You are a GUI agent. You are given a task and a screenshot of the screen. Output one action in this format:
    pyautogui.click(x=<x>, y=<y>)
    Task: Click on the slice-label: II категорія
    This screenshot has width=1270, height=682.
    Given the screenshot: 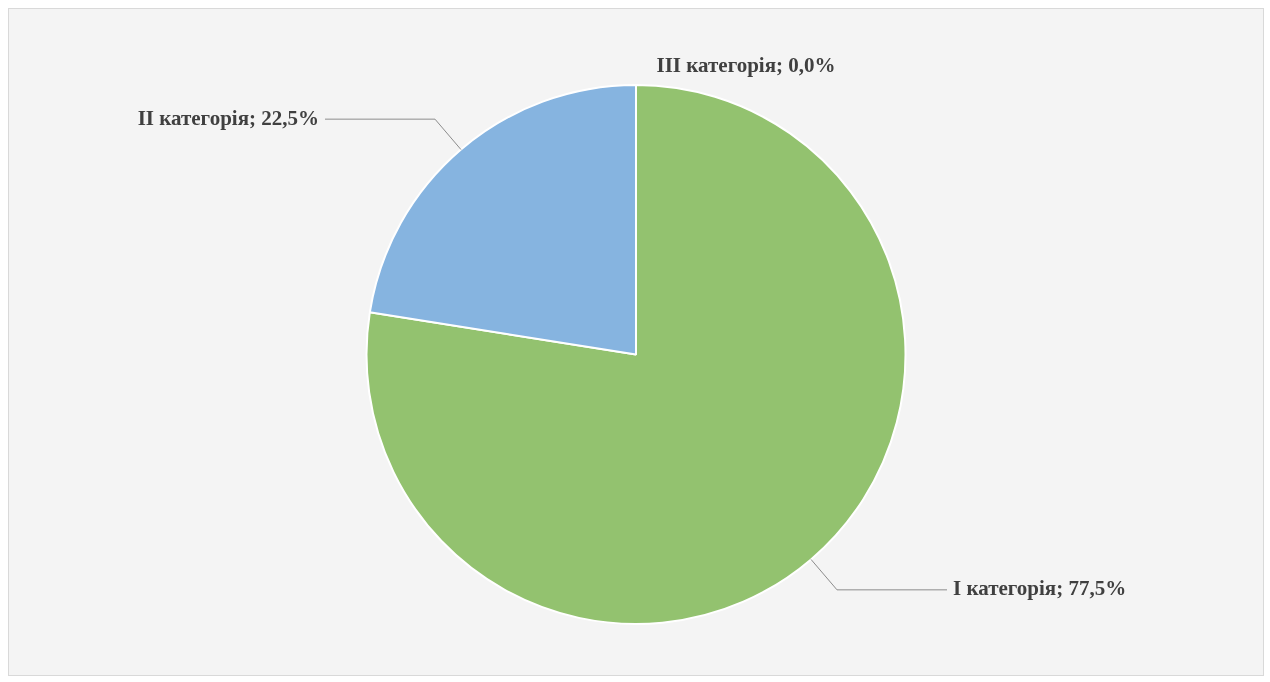 What is the action you would take?
    pyautogui.click(x=193, y=117)
    